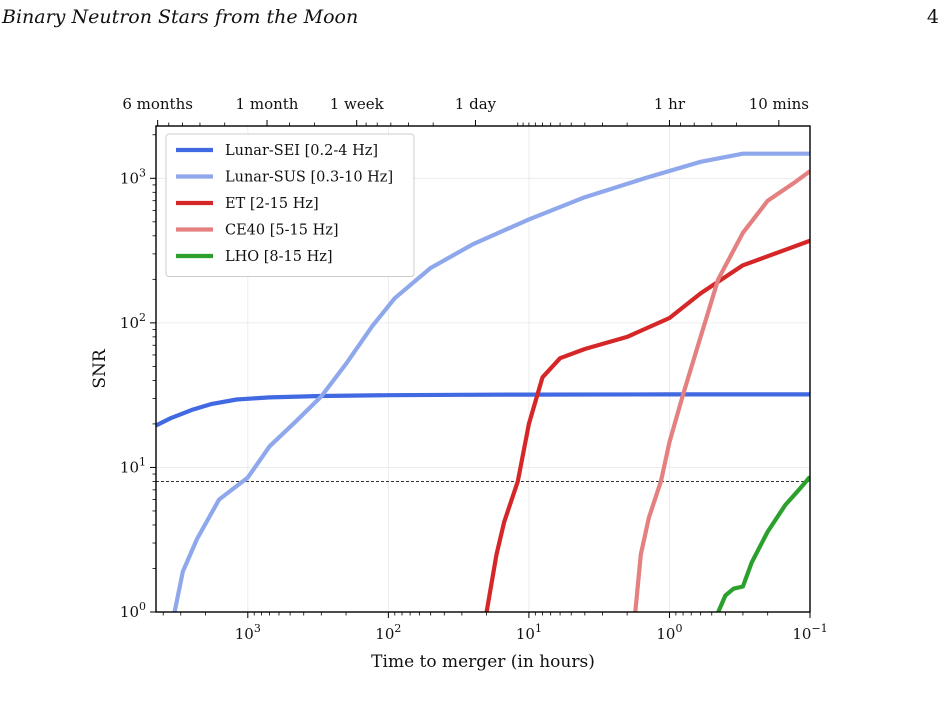 This screenshot has width=947, height=715. I want to click on top-tick-label: 10 mins, so click(779, 104).